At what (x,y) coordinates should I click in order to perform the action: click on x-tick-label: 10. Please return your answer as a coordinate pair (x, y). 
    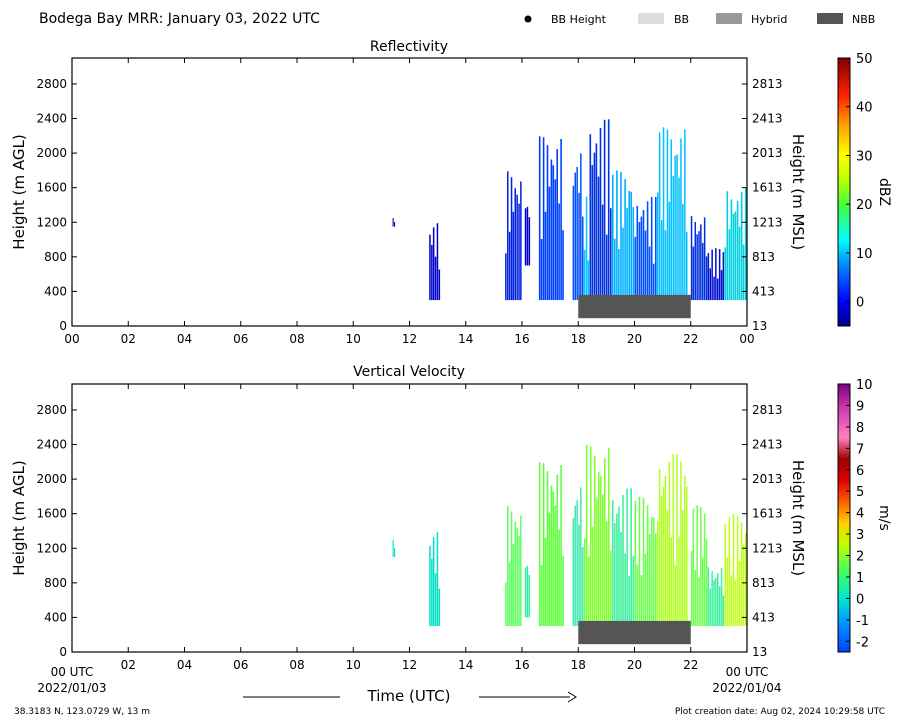
    Looking at the image, I should click on (353, 665).